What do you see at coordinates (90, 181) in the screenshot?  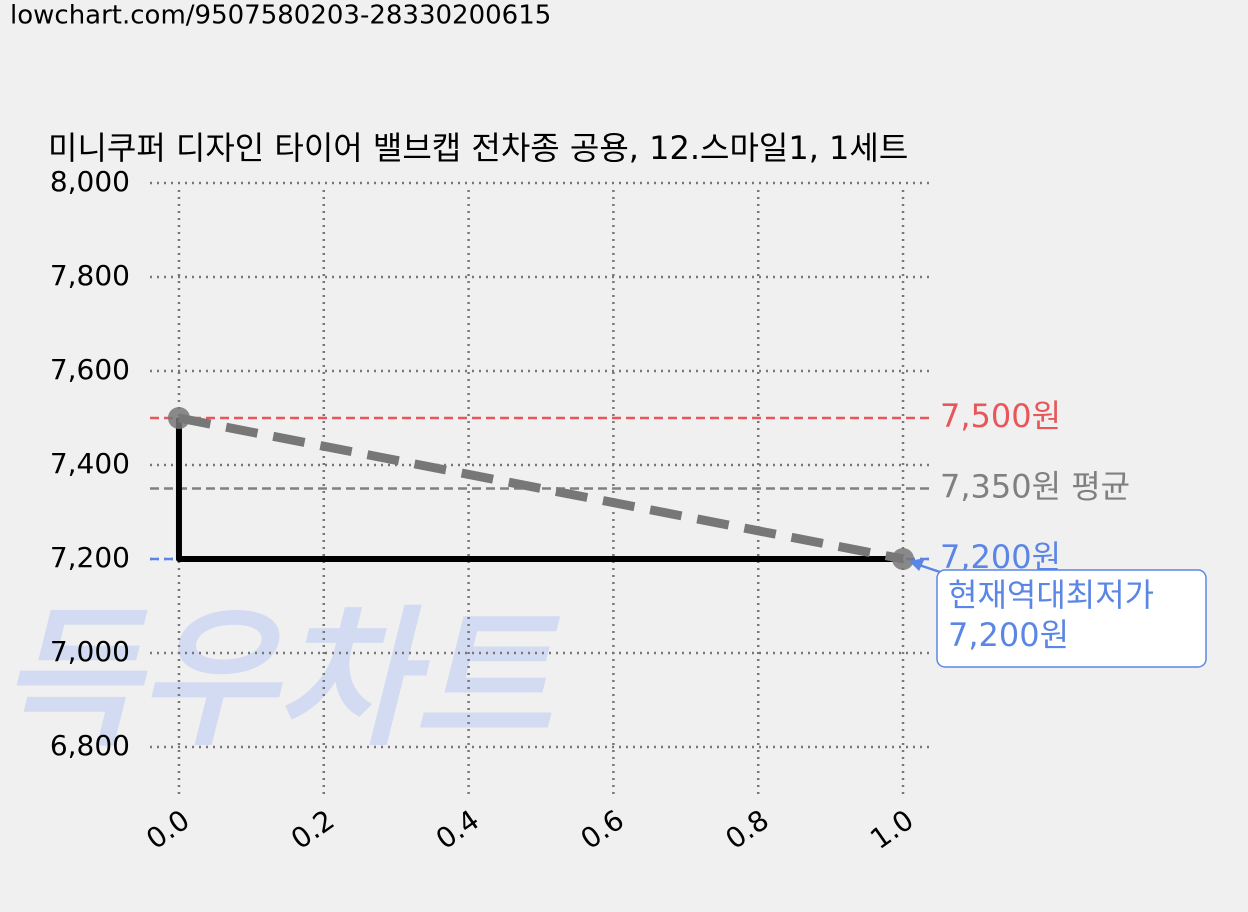 I see `y-tick-label: 8,000` at bounding box center [90, 181].